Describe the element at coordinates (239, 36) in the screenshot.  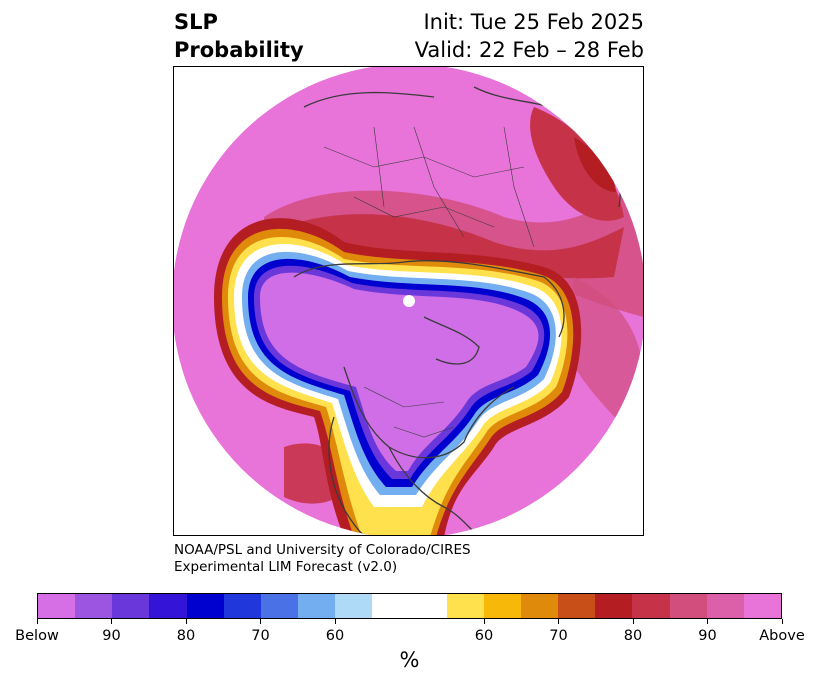
I see `title-left: SLP Probability` at that location.